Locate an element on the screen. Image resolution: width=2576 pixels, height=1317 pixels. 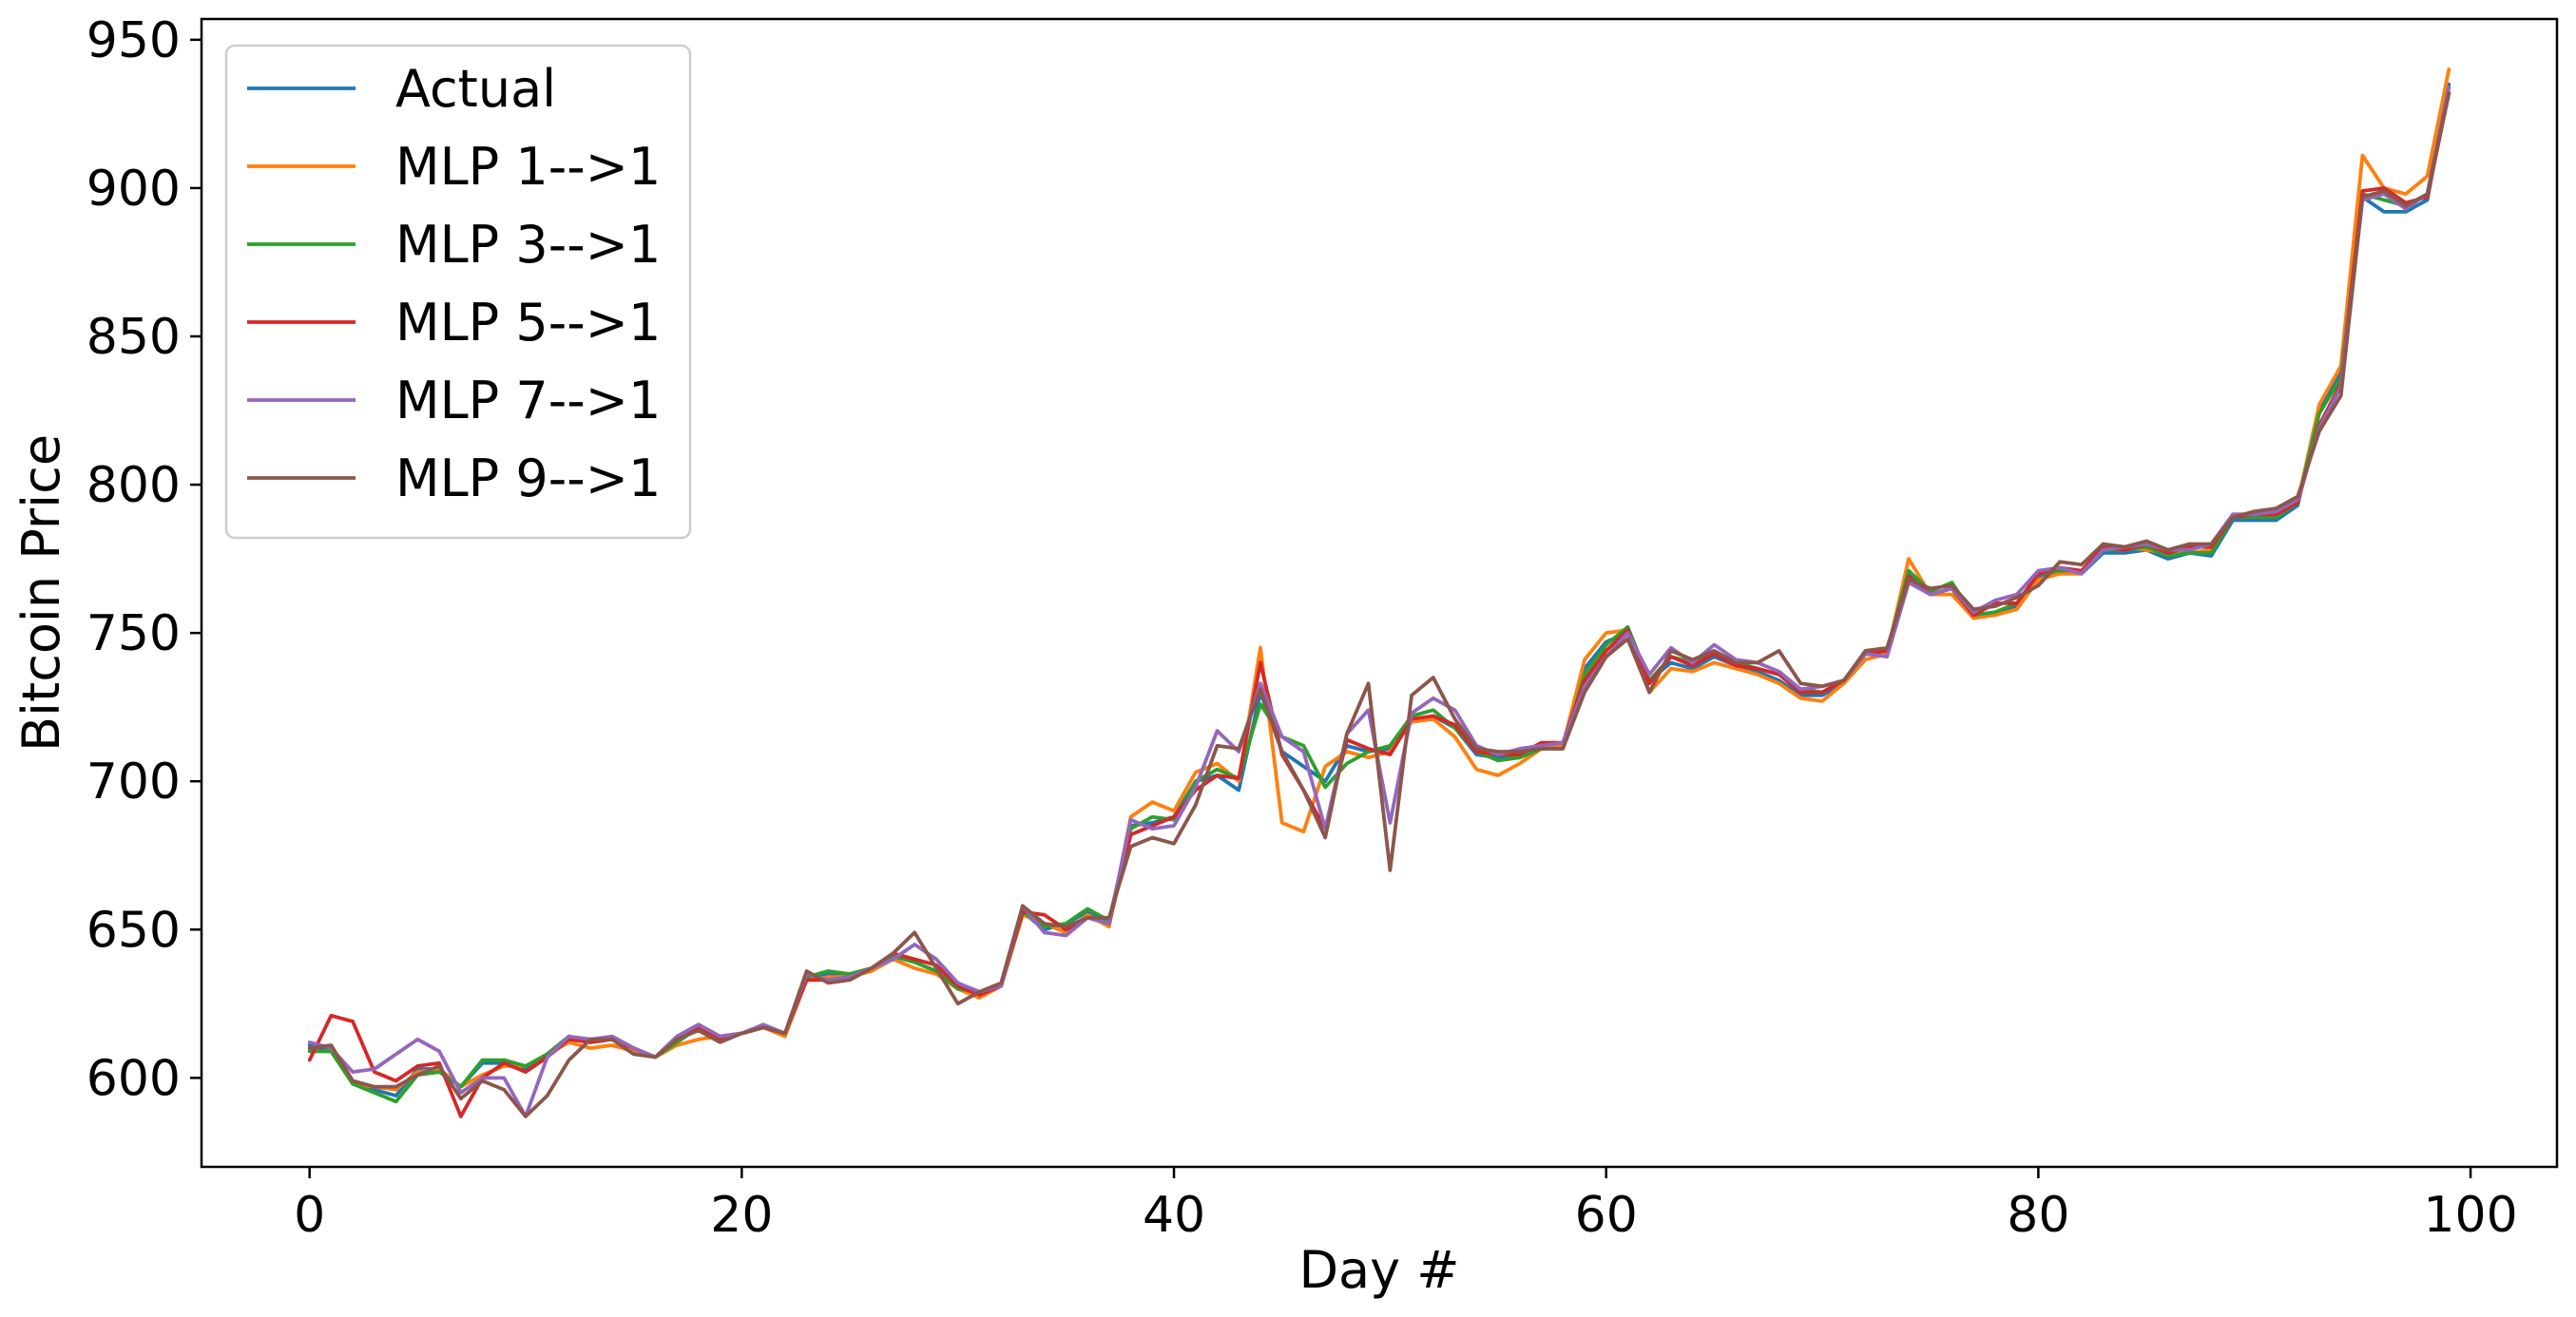
y-tick-label: 900 is located at coordinates (134, 189).